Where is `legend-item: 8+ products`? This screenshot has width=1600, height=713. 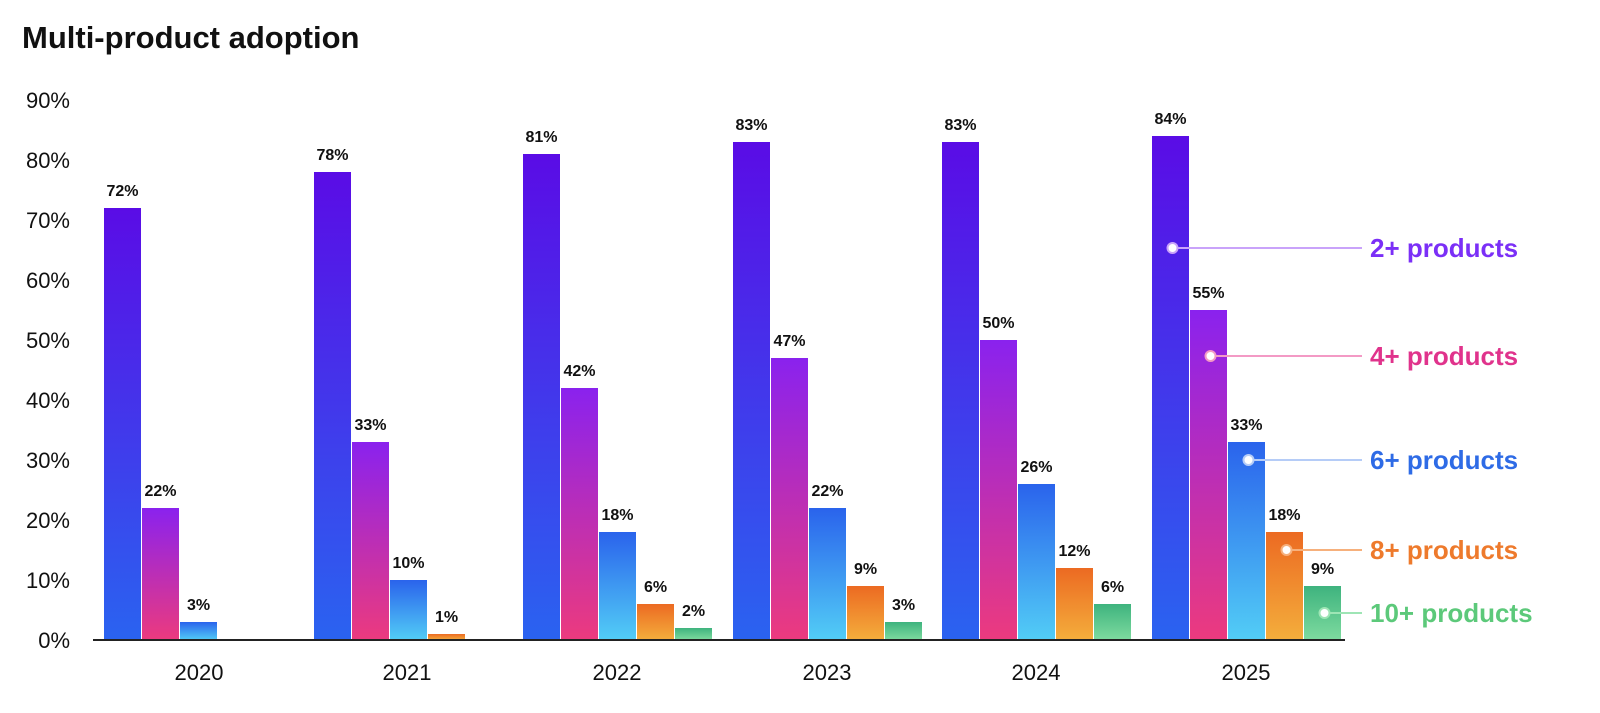 legend-item: 8+ products is located at coordinates (1399, 550).